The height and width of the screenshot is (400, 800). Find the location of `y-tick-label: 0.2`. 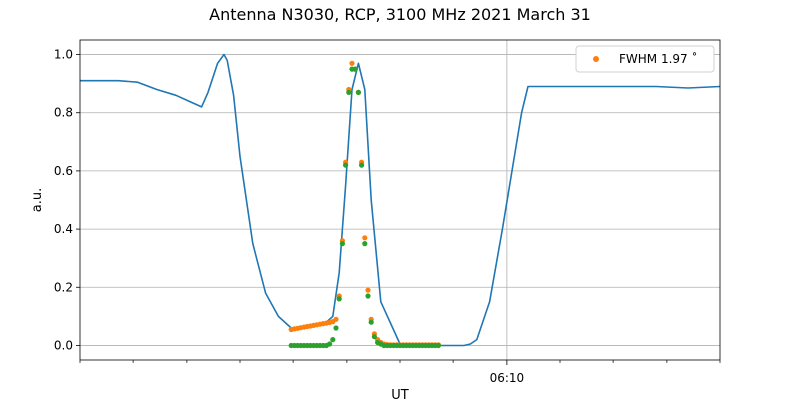

y-tick-label: 0.2 is located at coordinates (63, 287).